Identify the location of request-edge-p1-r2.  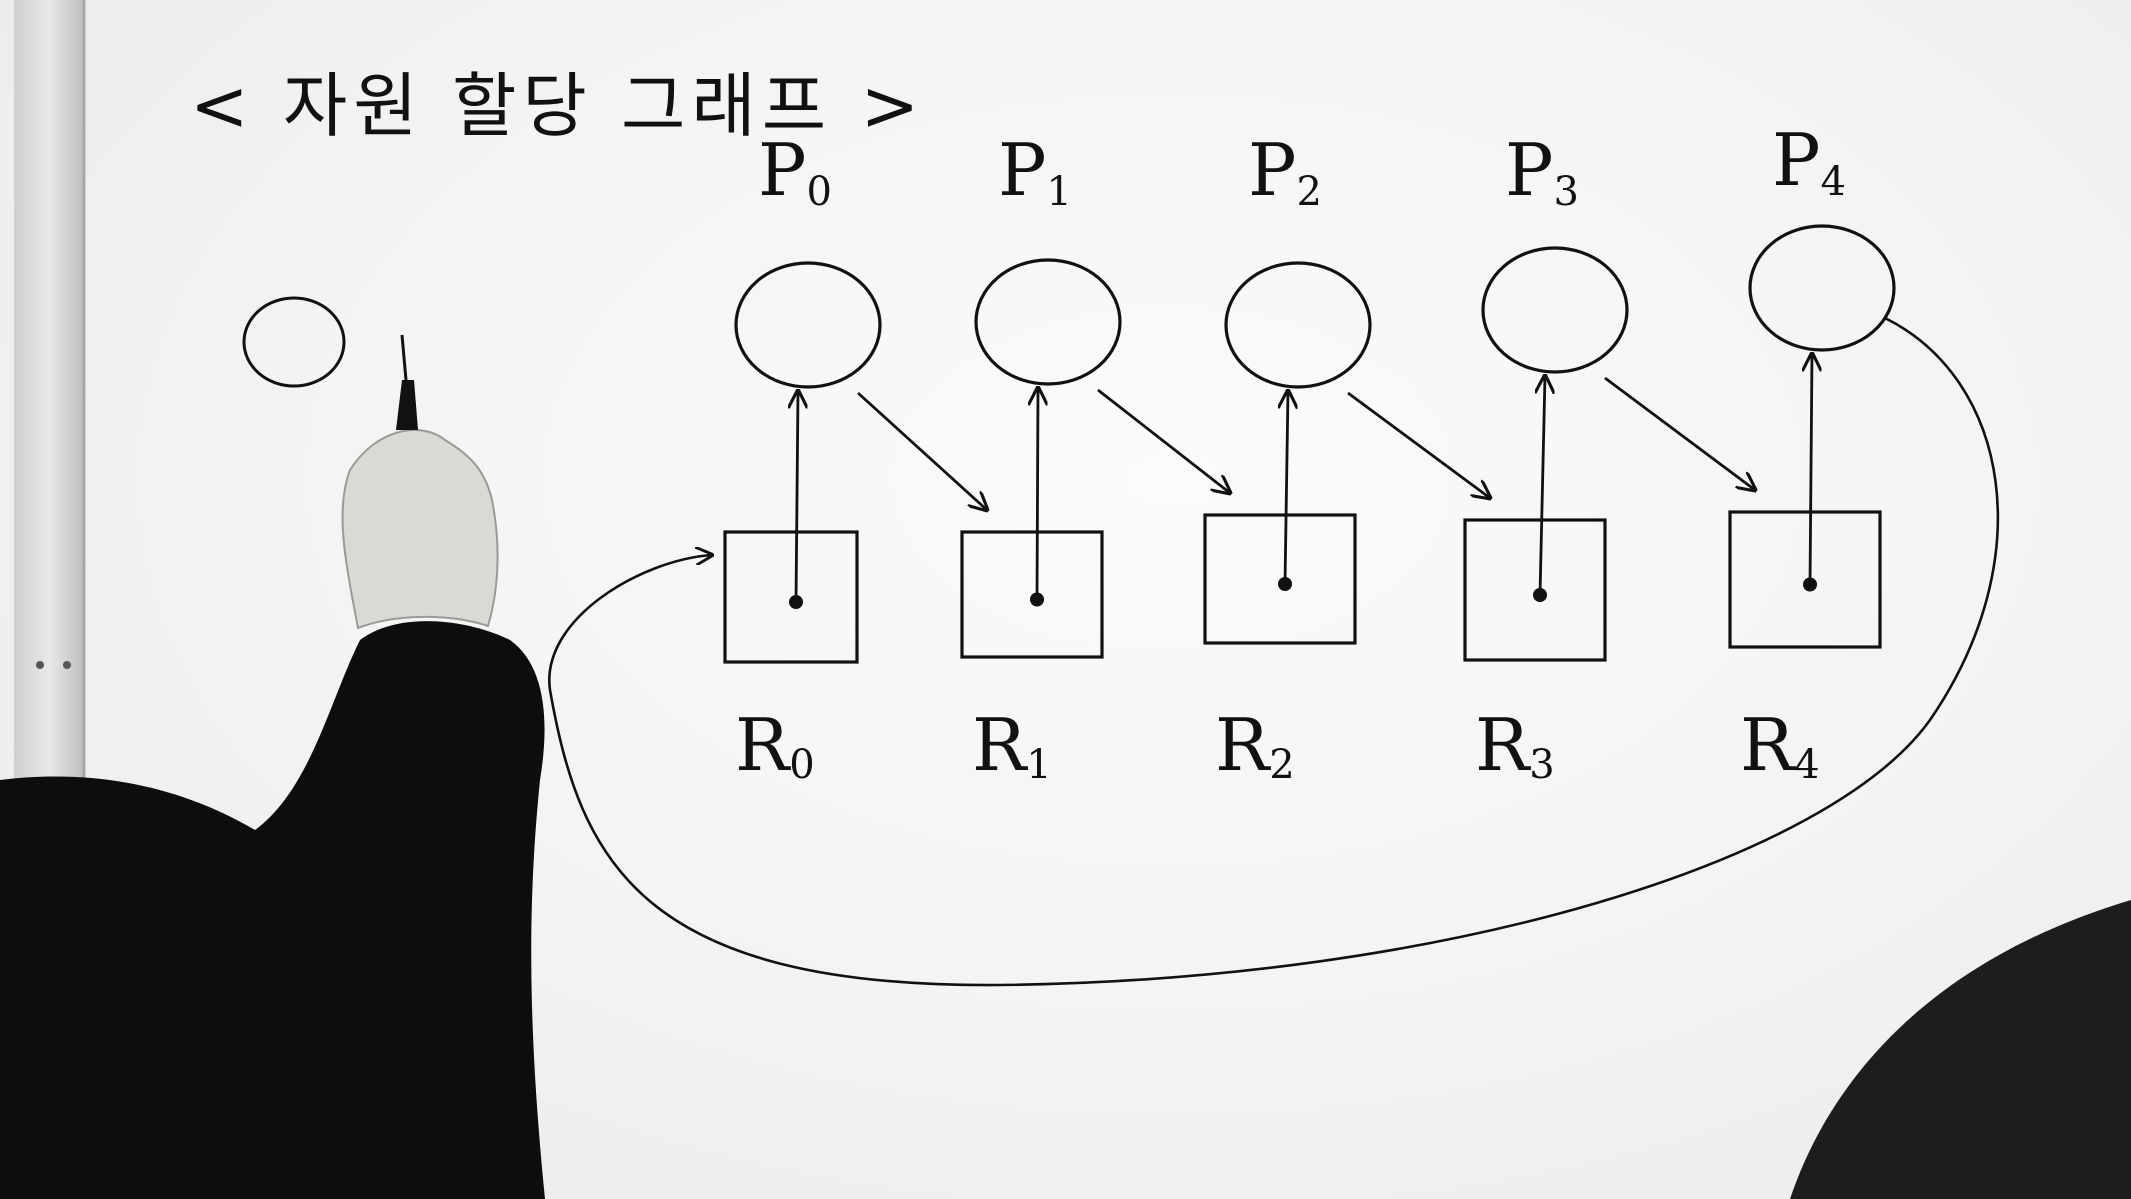
(1163, 440).